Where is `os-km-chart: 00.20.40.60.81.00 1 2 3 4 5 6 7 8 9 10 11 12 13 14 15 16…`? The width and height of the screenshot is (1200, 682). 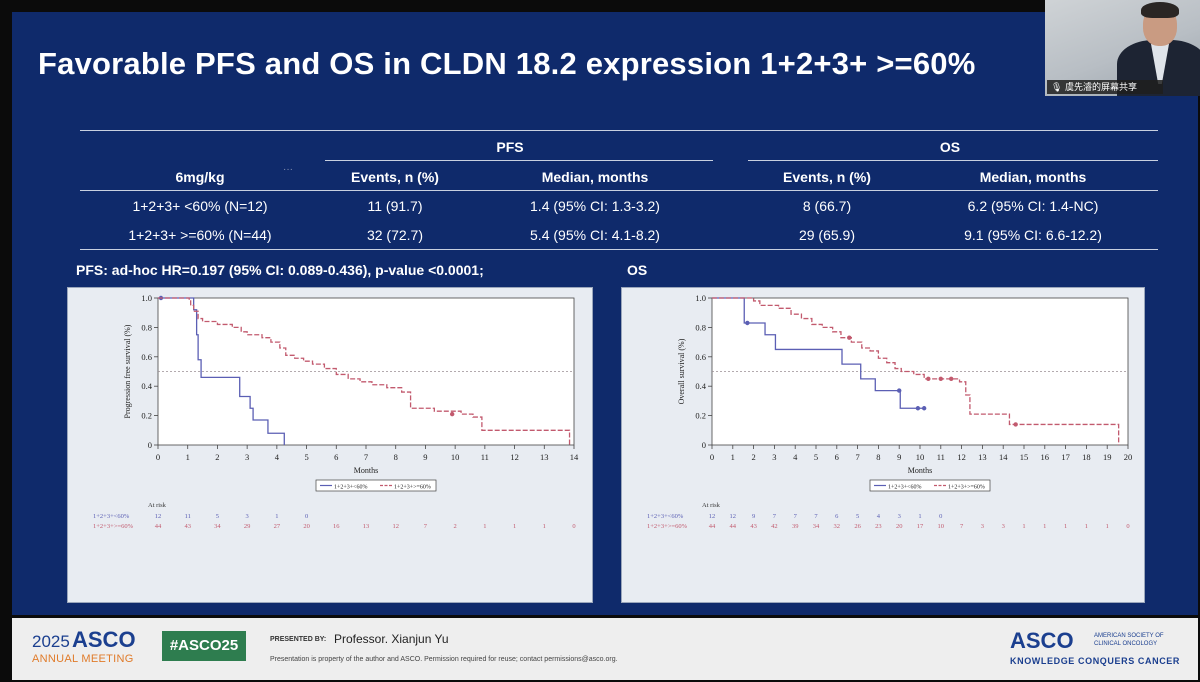 os-km-chart: 00.20.40.60.81.00 1 2 3 4 5 6 7 8 9 10 11 12 13 14 15 16… is located at coordinates (890, 411).